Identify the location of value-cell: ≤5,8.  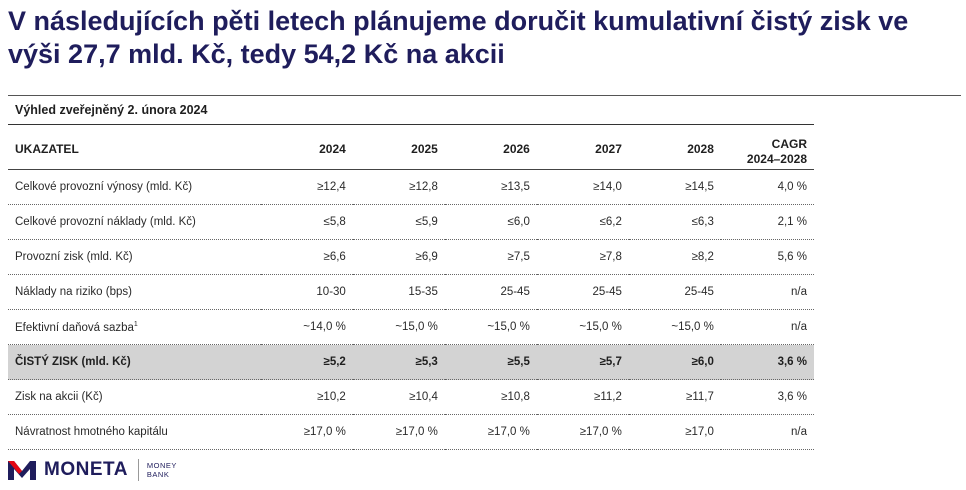
(306, 222).